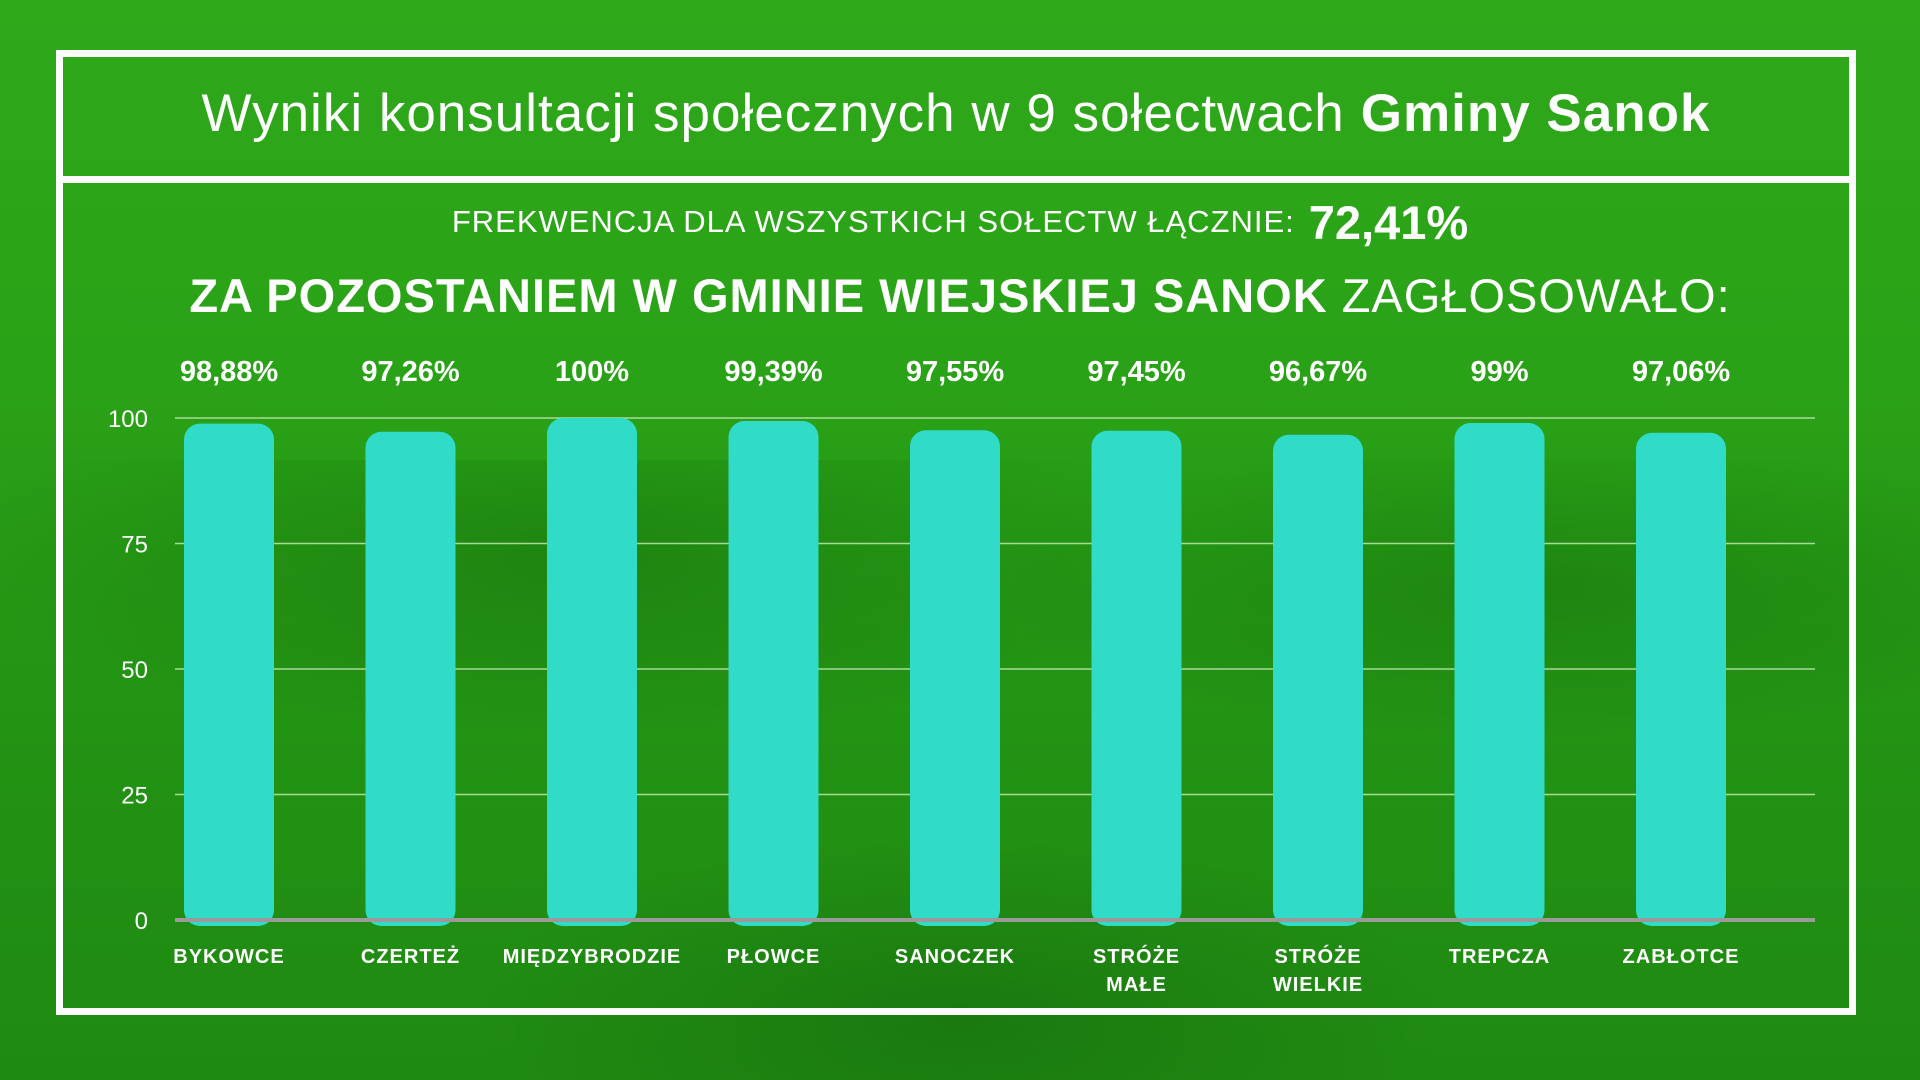 Image resolution: width=1920 pixels, height=1080 pixels. I want to click on y-tick-label: 25, so click(134, 796).